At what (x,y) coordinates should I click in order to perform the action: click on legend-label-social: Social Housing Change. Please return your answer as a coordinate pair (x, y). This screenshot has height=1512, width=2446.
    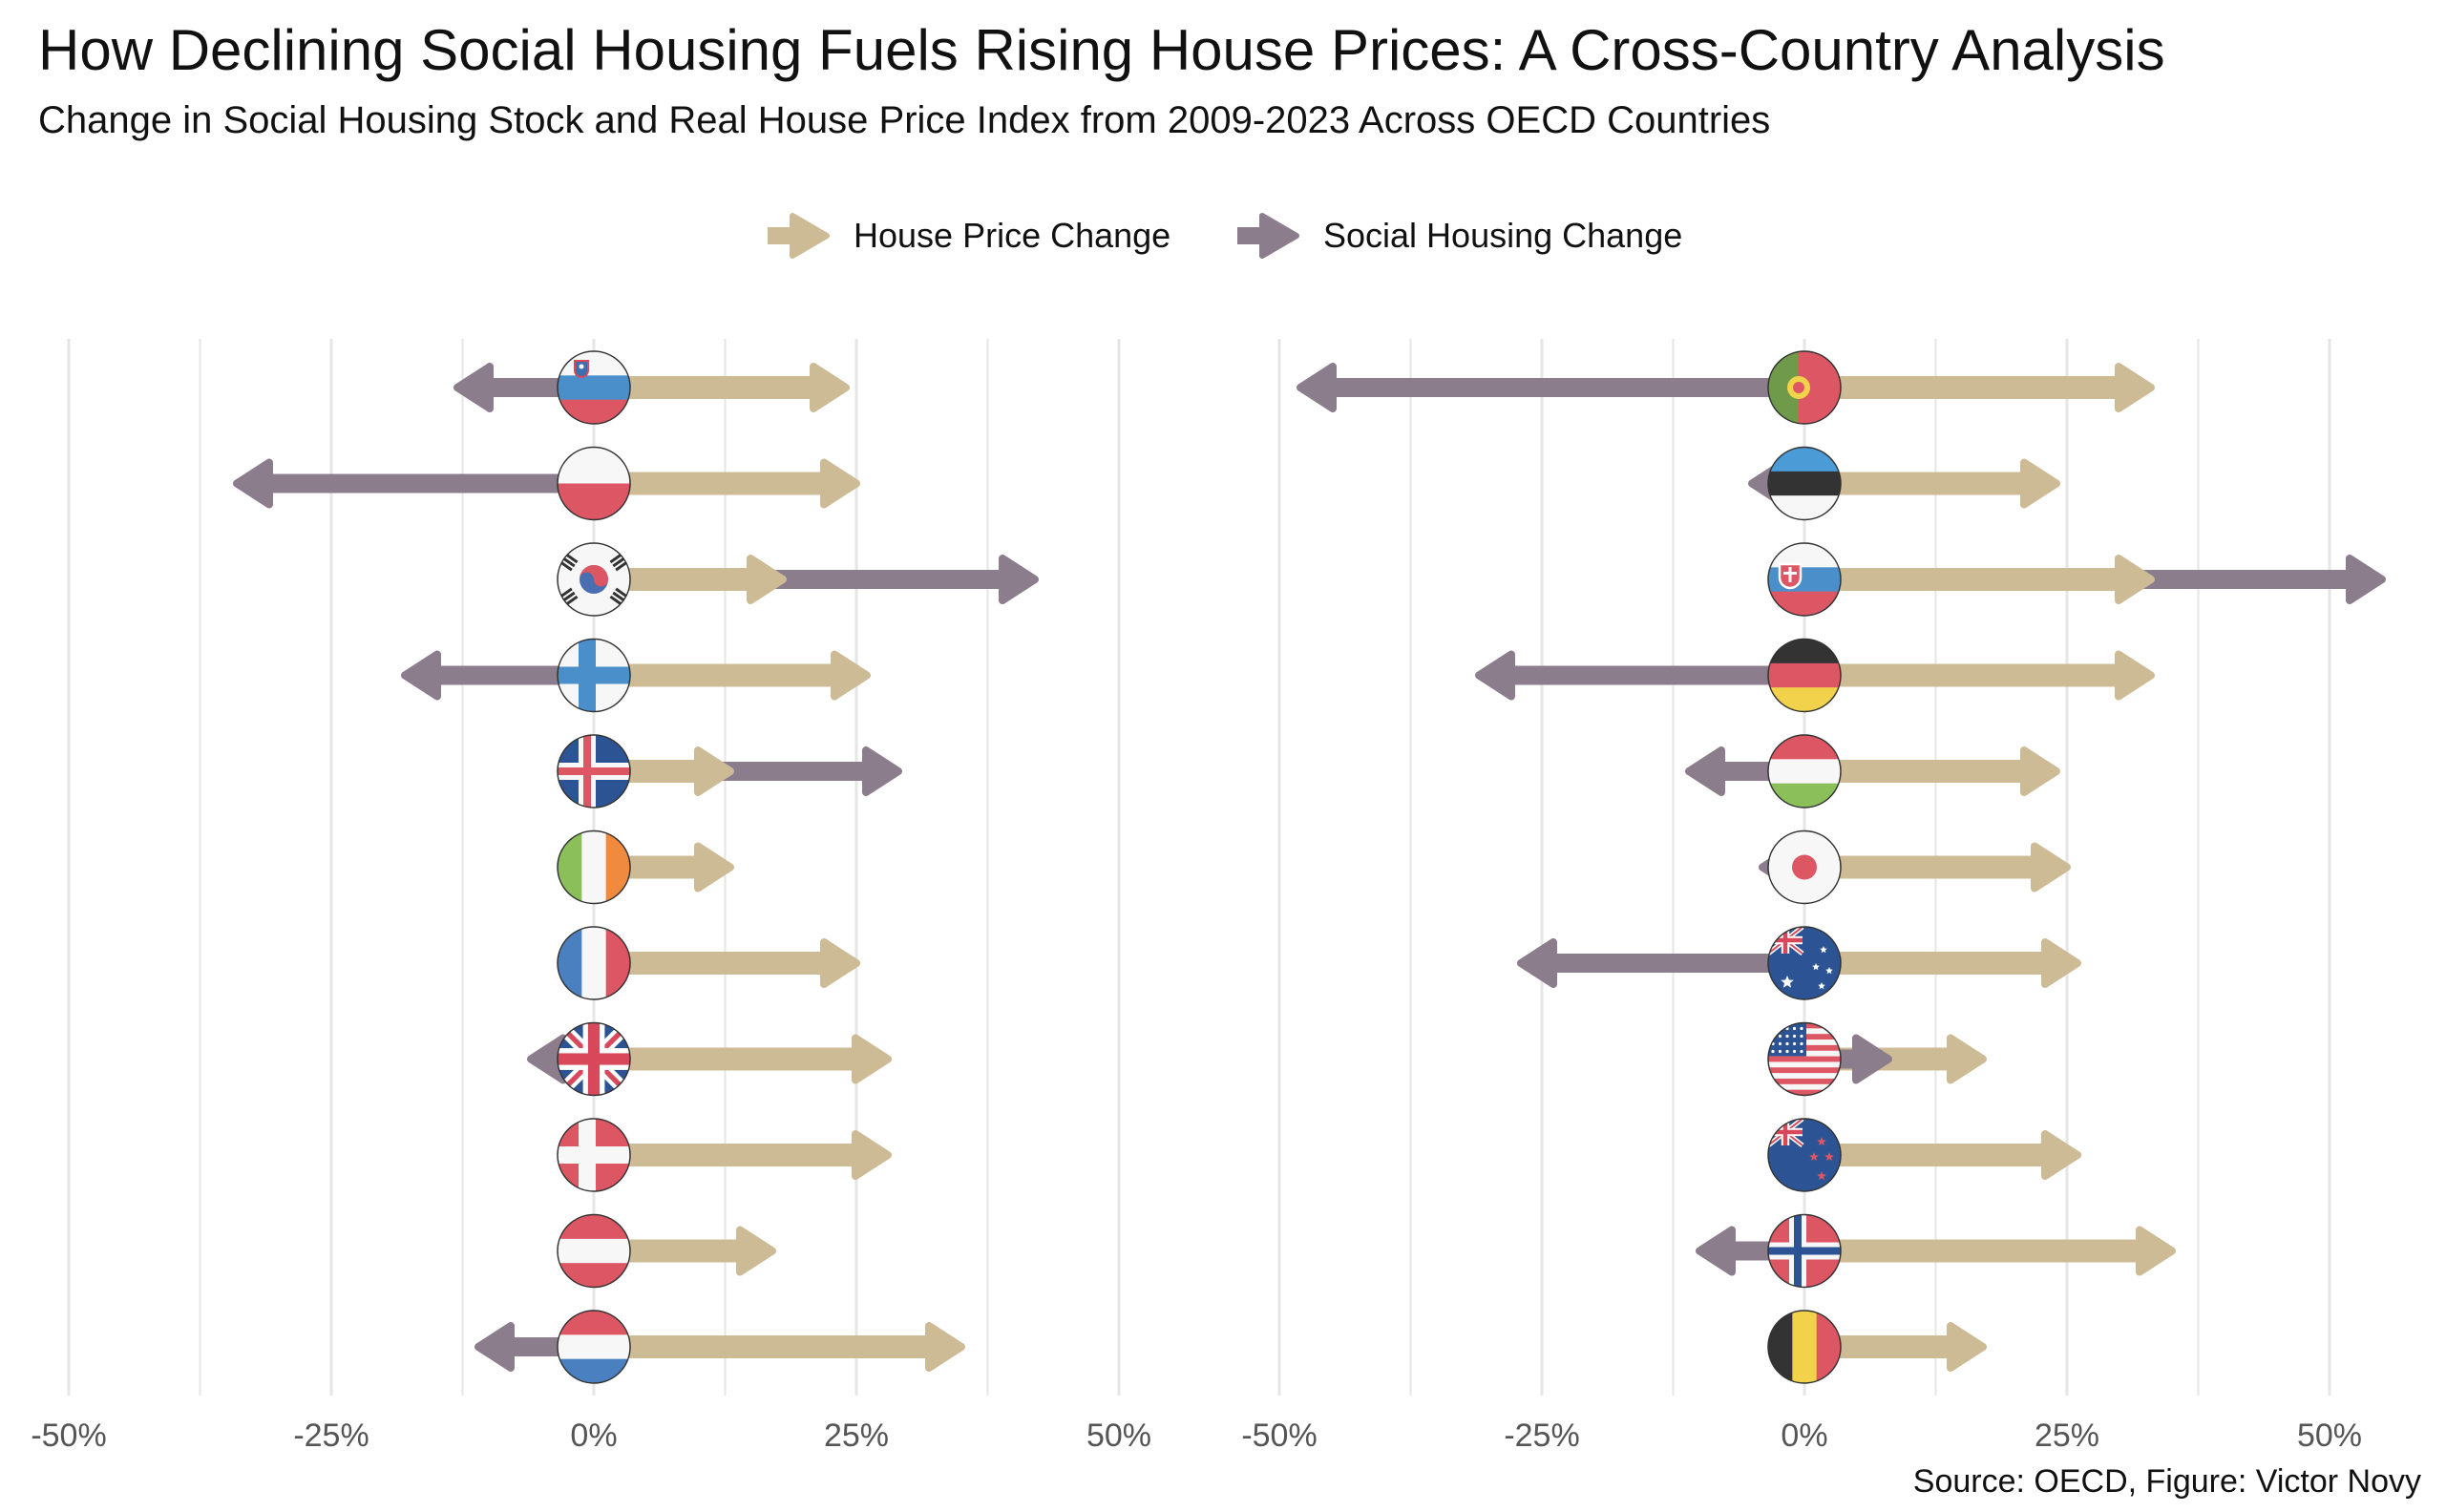
    Looking at the image, I should click on (1503, 236).